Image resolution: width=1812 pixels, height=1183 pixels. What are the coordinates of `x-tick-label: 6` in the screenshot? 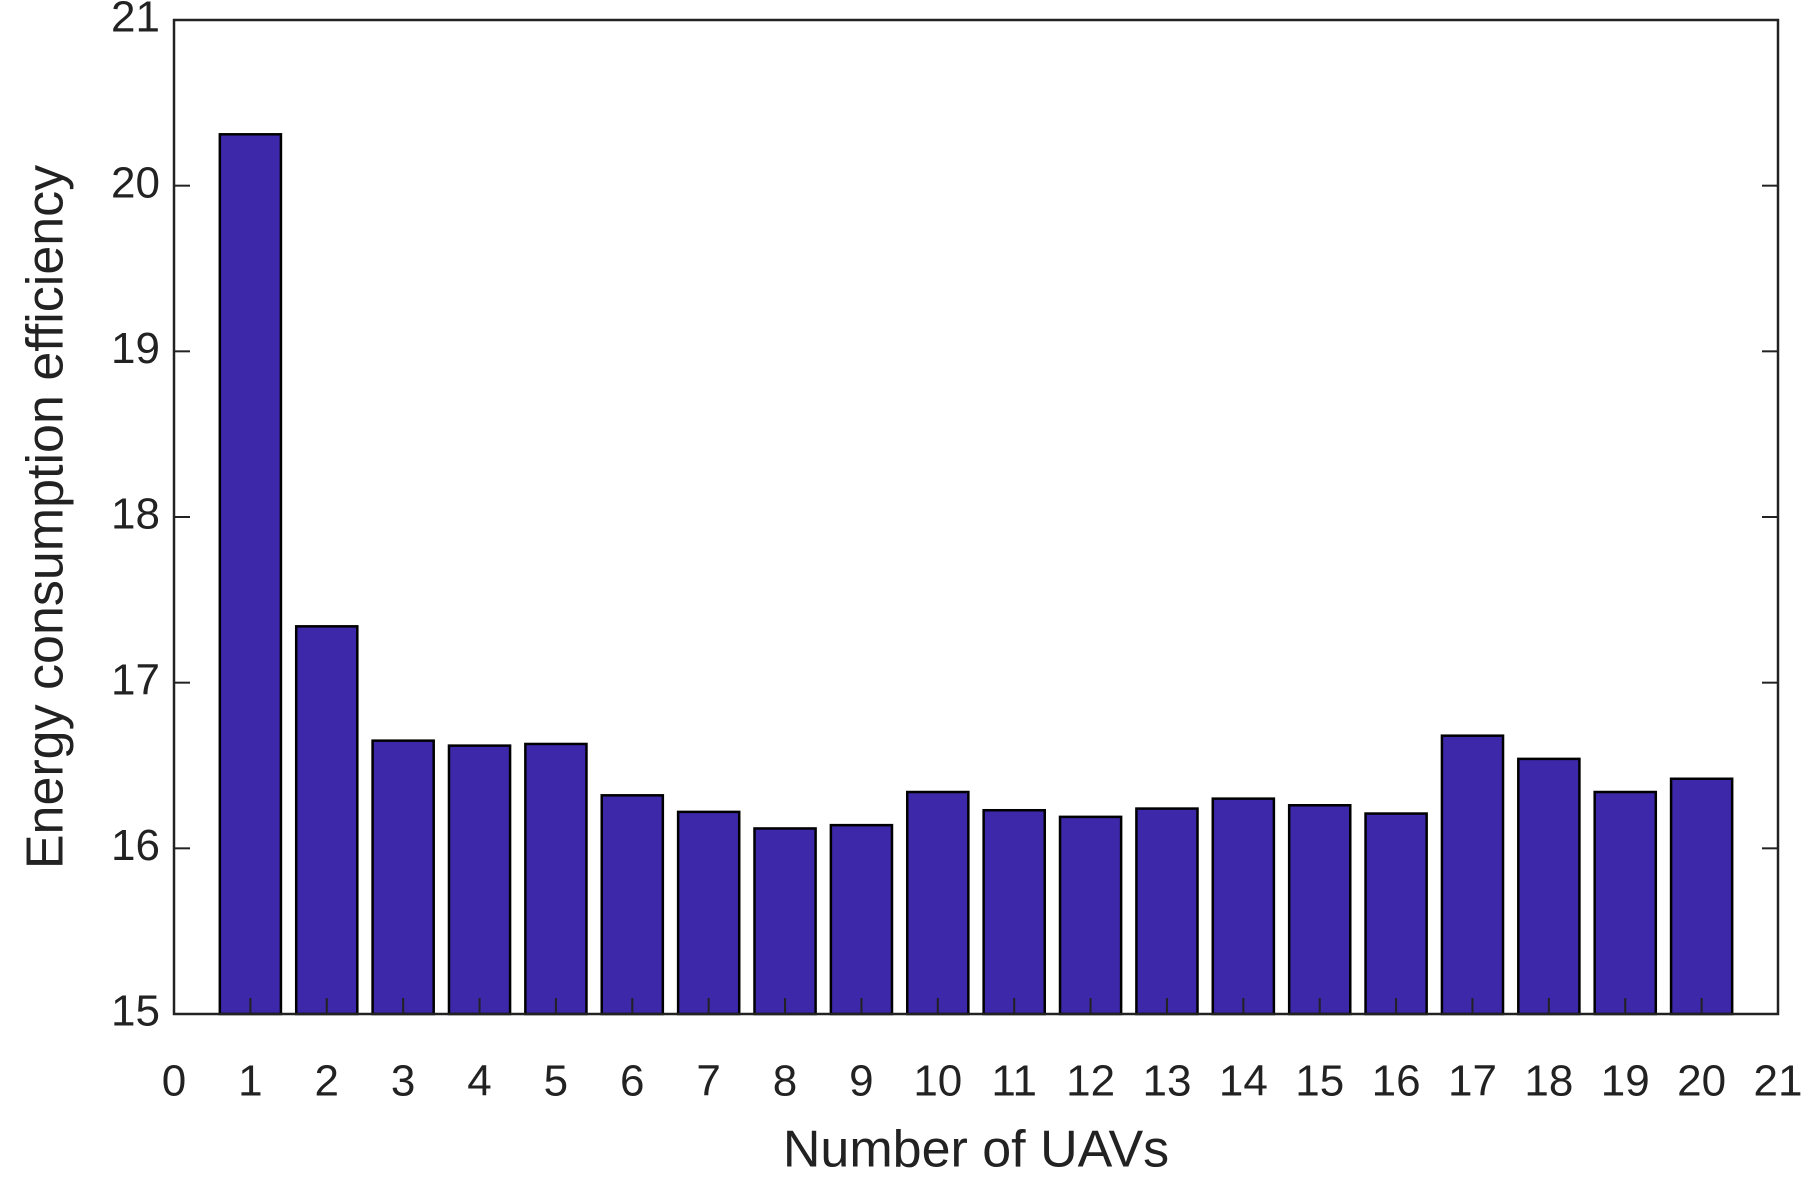 It's located at (632, 1081).